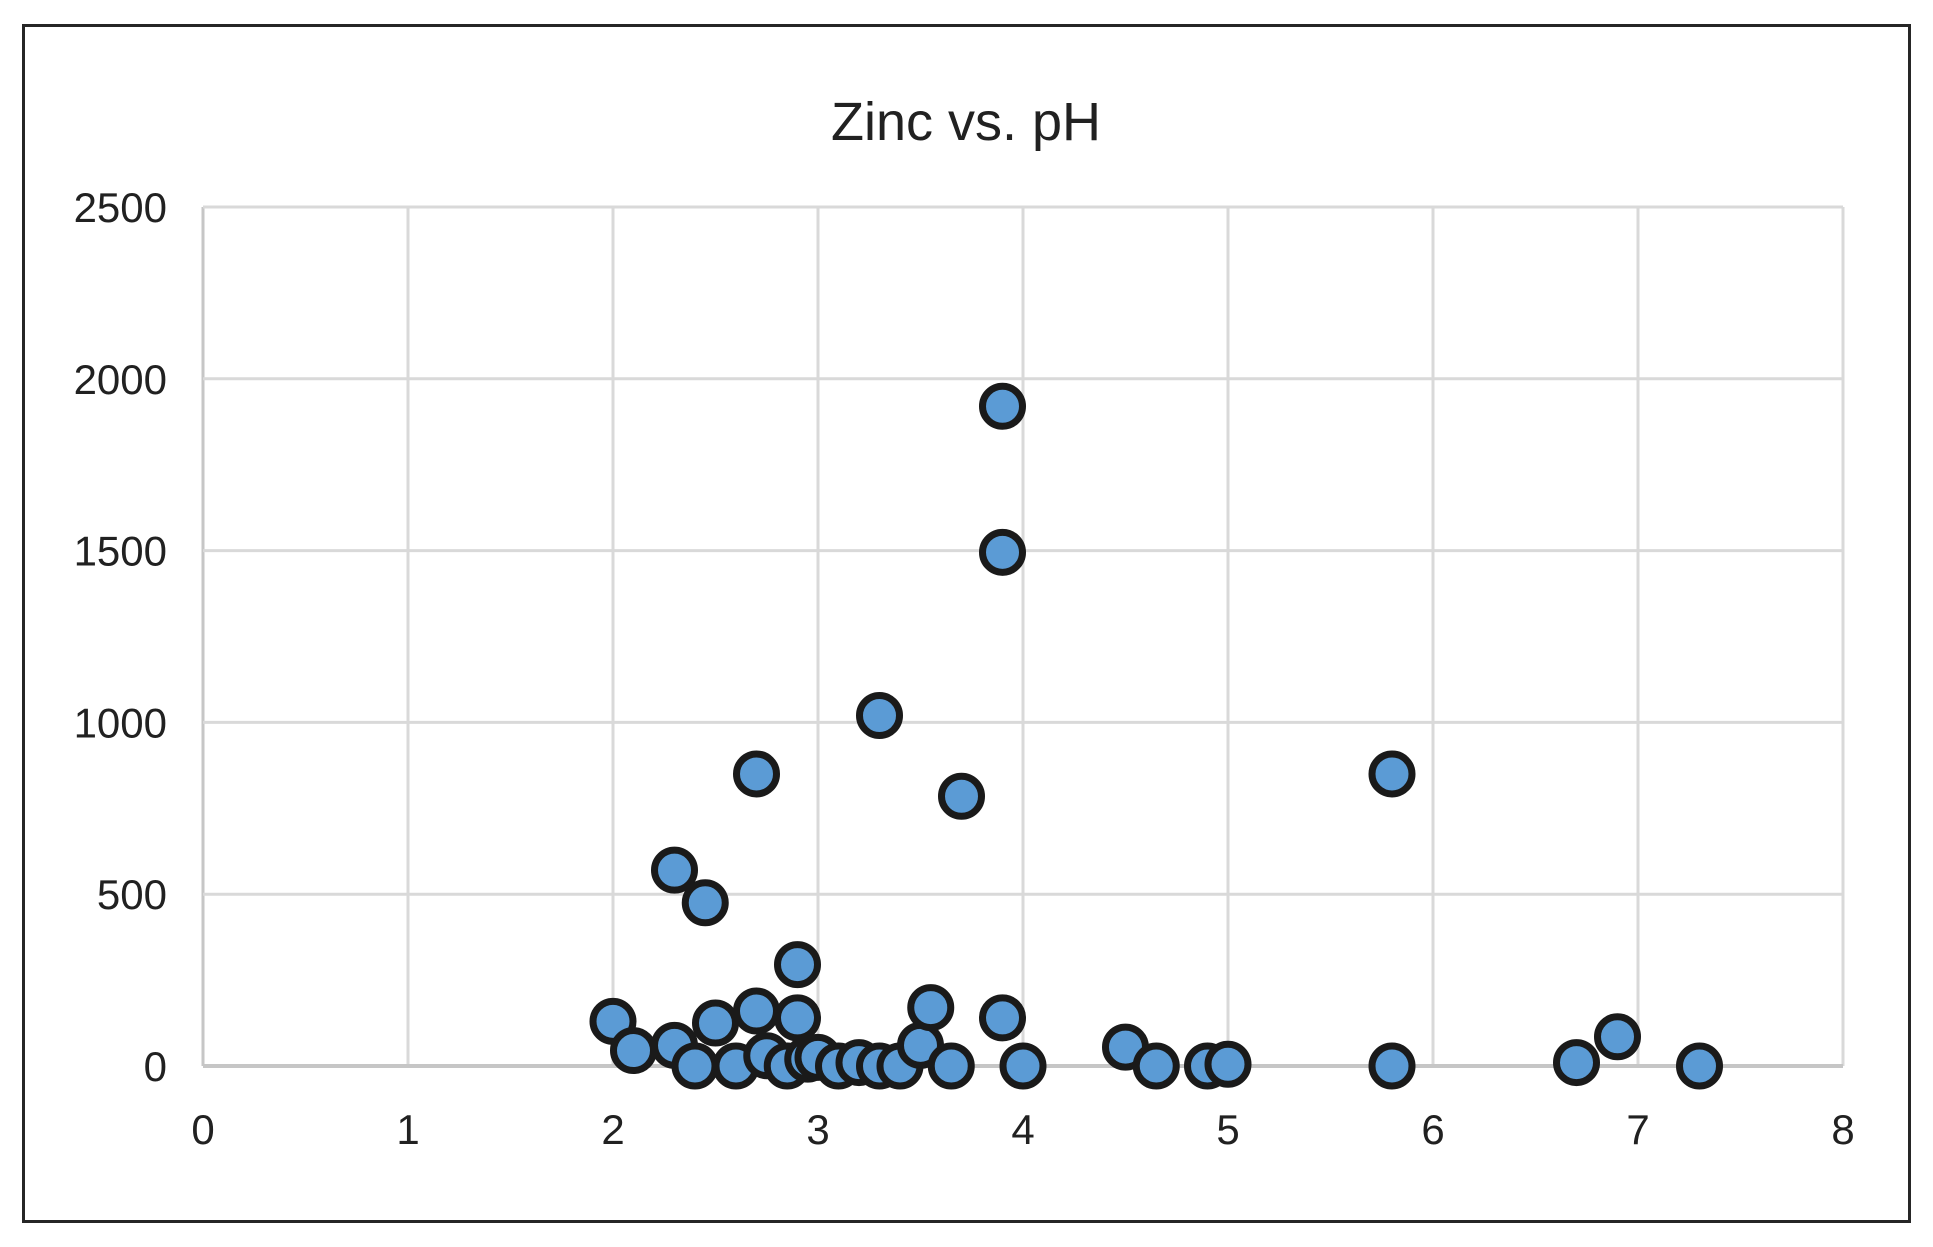 Image resolution: width=1933 pixels, height=1247 pixels. I want to click on x-tick-label: 8, so click(1842, 1129).